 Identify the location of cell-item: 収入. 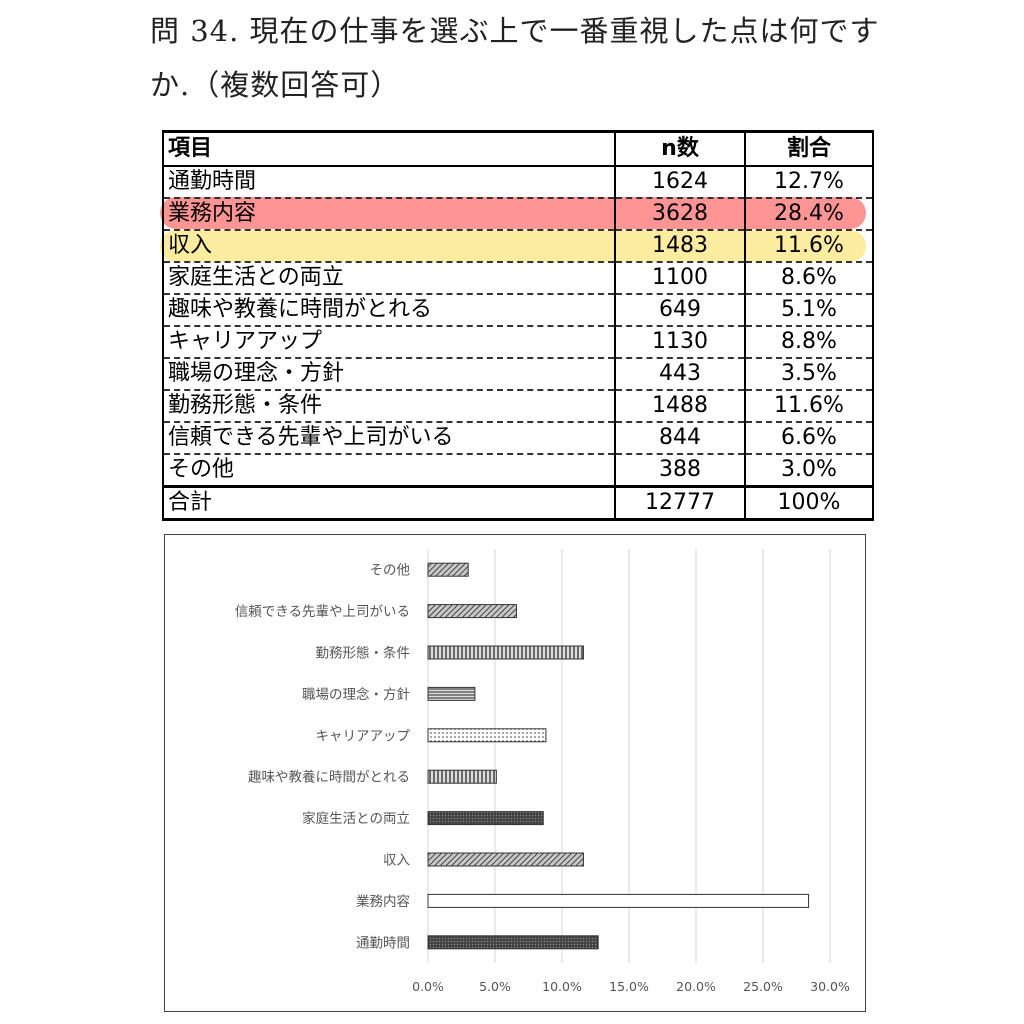
(389, 246).